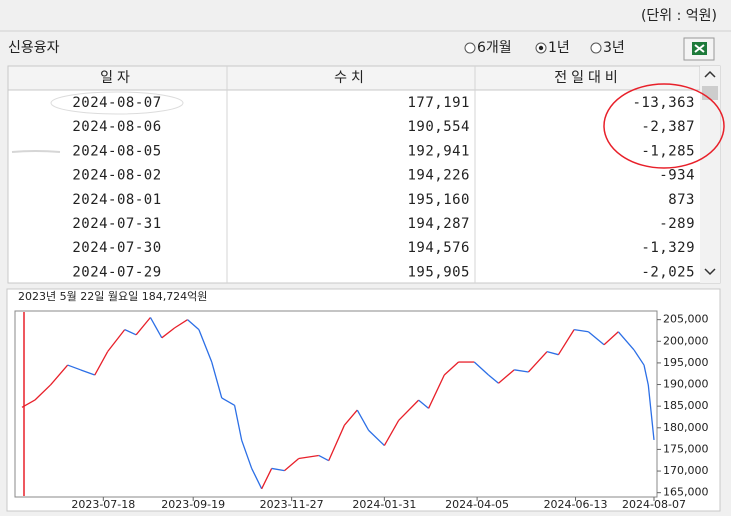  I want to click on y-tick-label: 180,000, so click(686, 427).